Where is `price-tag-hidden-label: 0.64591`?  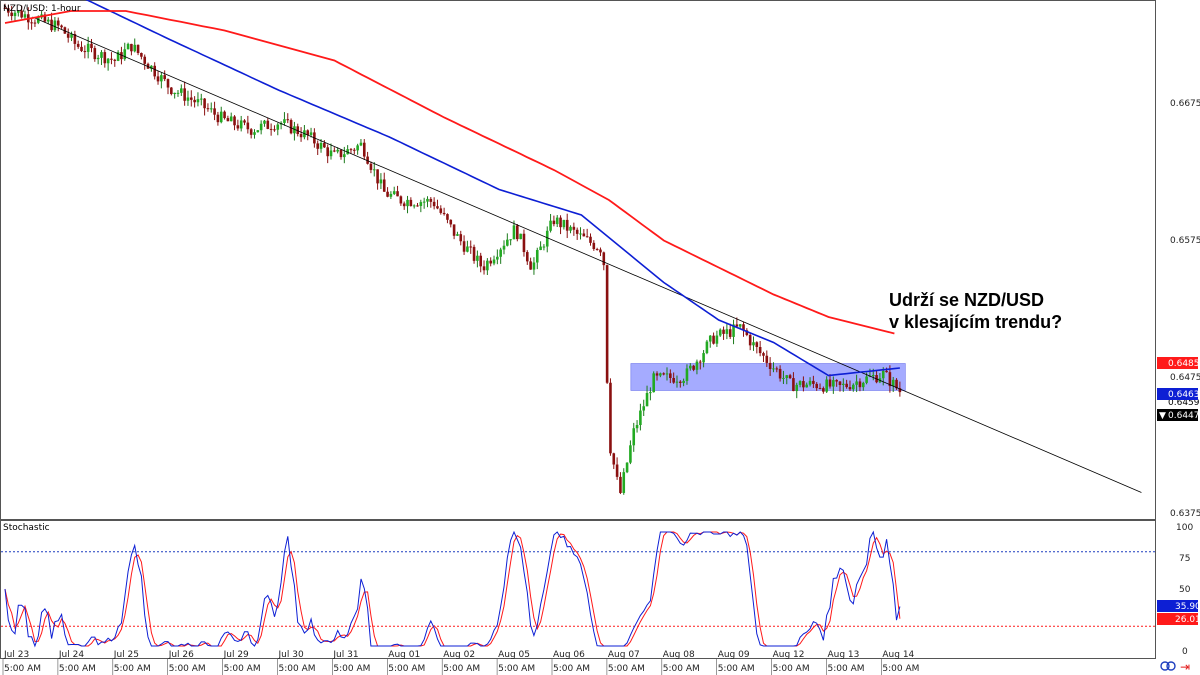 price-tag-hidden-label: 0.64591 is located at coordinates (1184, 403).